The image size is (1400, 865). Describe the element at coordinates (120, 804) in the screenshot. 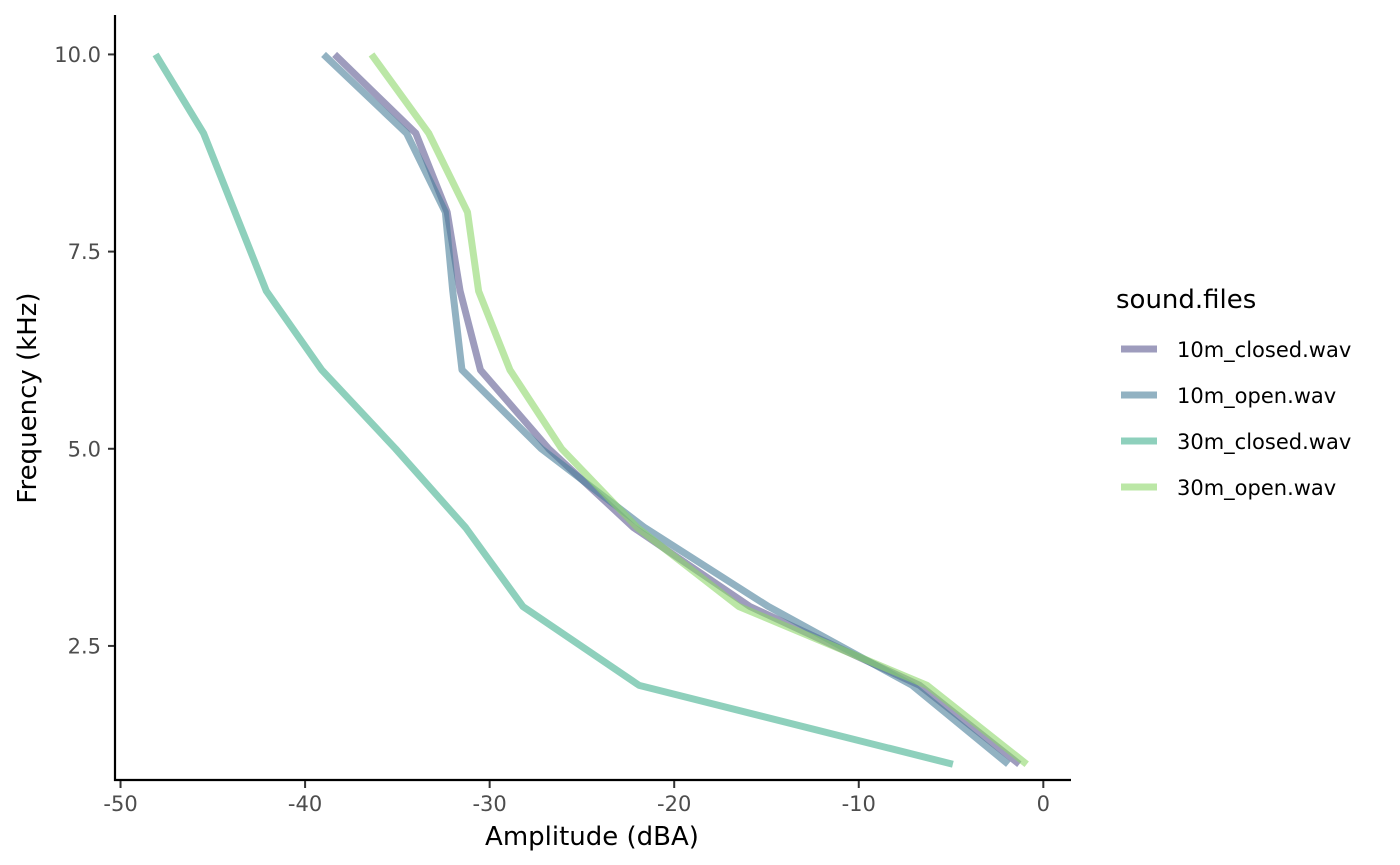

I see `x-tick-label: -50` at that location.